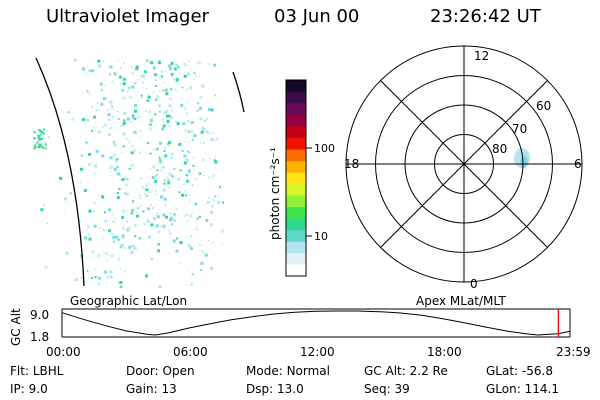 This screenshot has width=600, height=400. Describe the element at coordinates (160, 371) in the screenshot. I see `info-door: Door: Open` at that location.